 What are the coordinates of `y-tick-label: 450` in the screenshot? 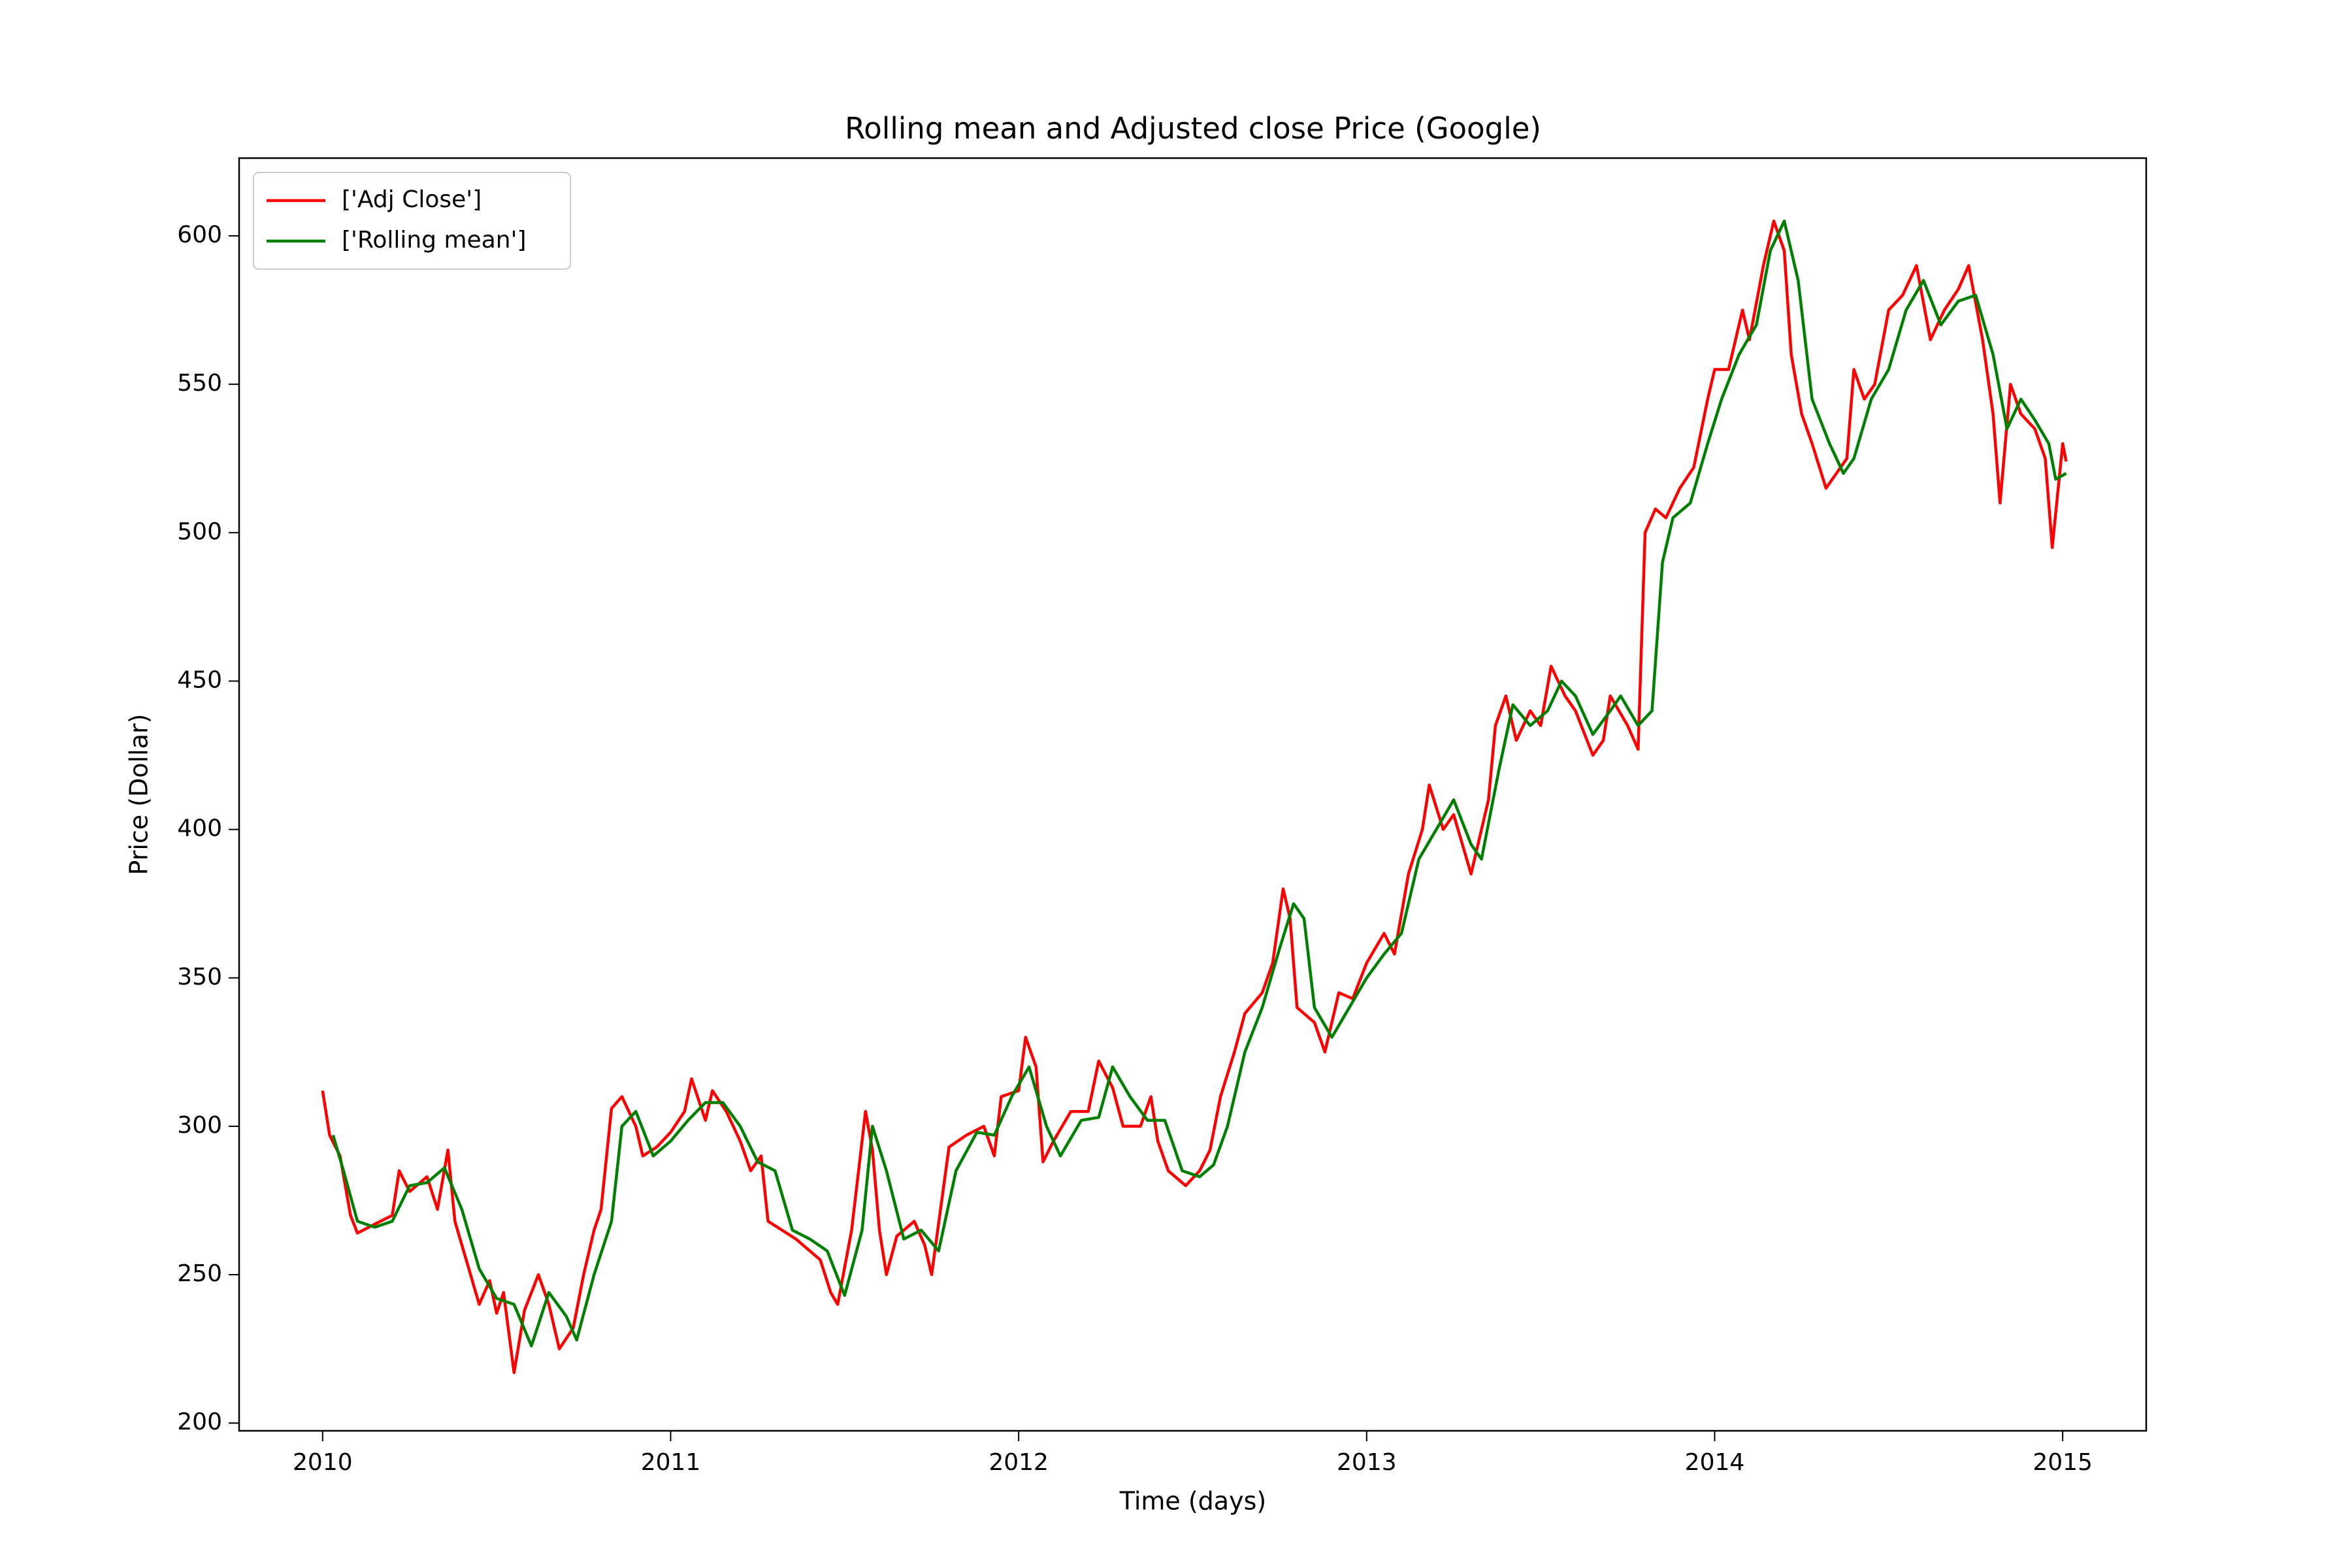 It's located at (199, 679).